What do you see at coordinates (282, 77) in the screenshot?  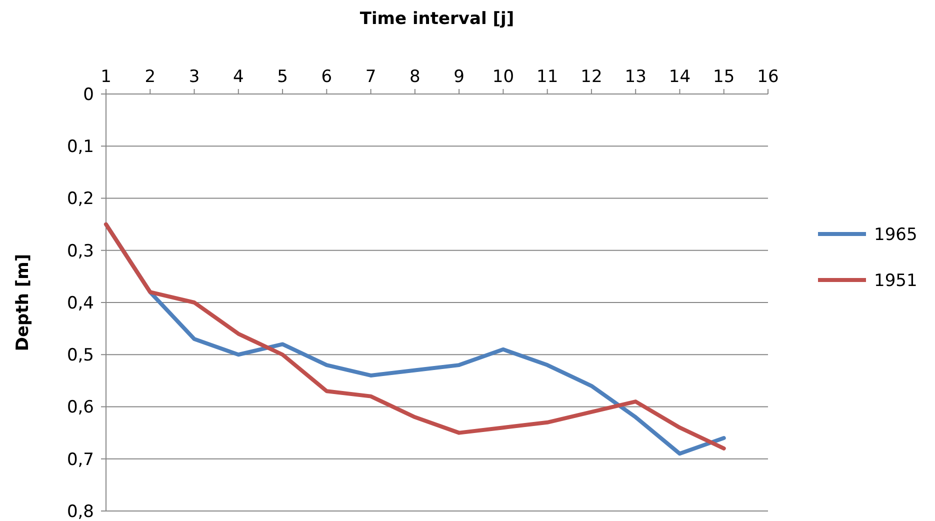 I see `x-tick-label: 5` at bounding box center [282, 77].